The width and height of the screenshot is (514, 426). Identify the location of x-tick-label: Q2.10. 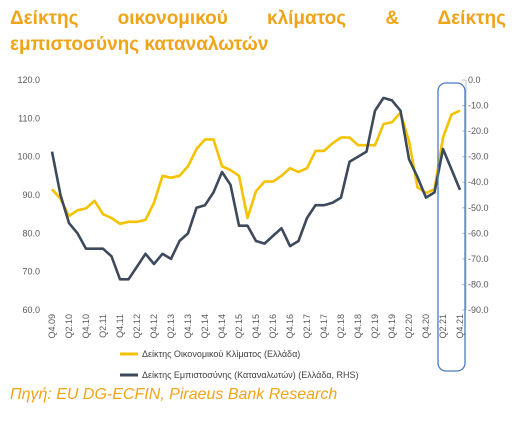
(69, 326).